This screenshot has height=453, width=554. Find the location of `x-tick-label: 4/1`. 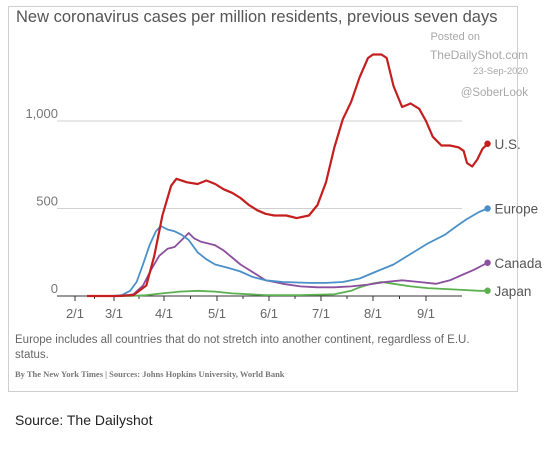

x-tick-label: 4/1 is located at coordinates (164, 313).